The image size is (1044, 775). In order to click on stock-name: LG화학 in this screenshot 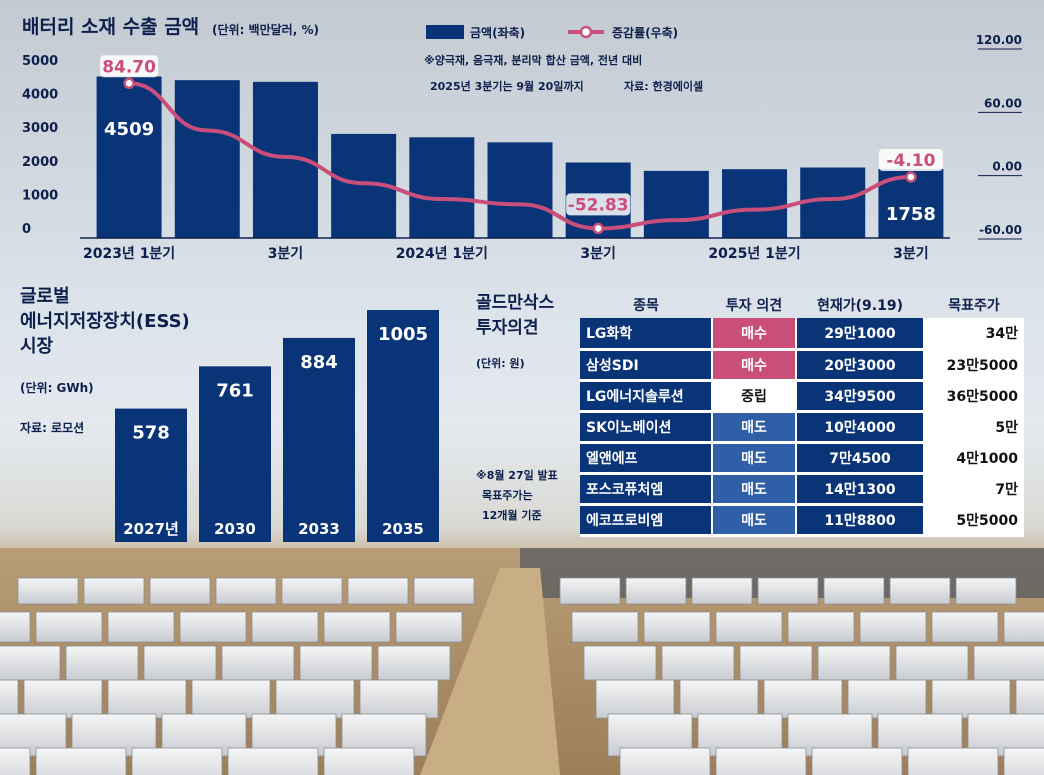, I will do `click(646, 334)`.